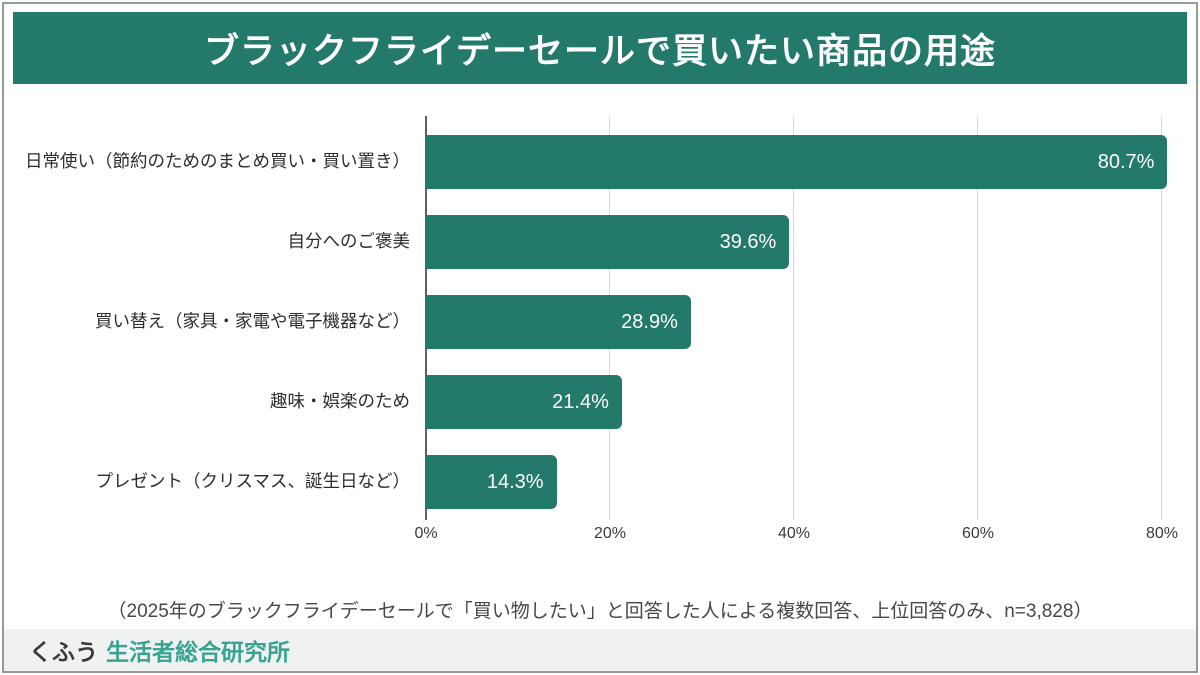  Describe the element at coordinates (198, 652) in the screenshot. I see `brand-logo-name: 生活者総合研究所` at that location.